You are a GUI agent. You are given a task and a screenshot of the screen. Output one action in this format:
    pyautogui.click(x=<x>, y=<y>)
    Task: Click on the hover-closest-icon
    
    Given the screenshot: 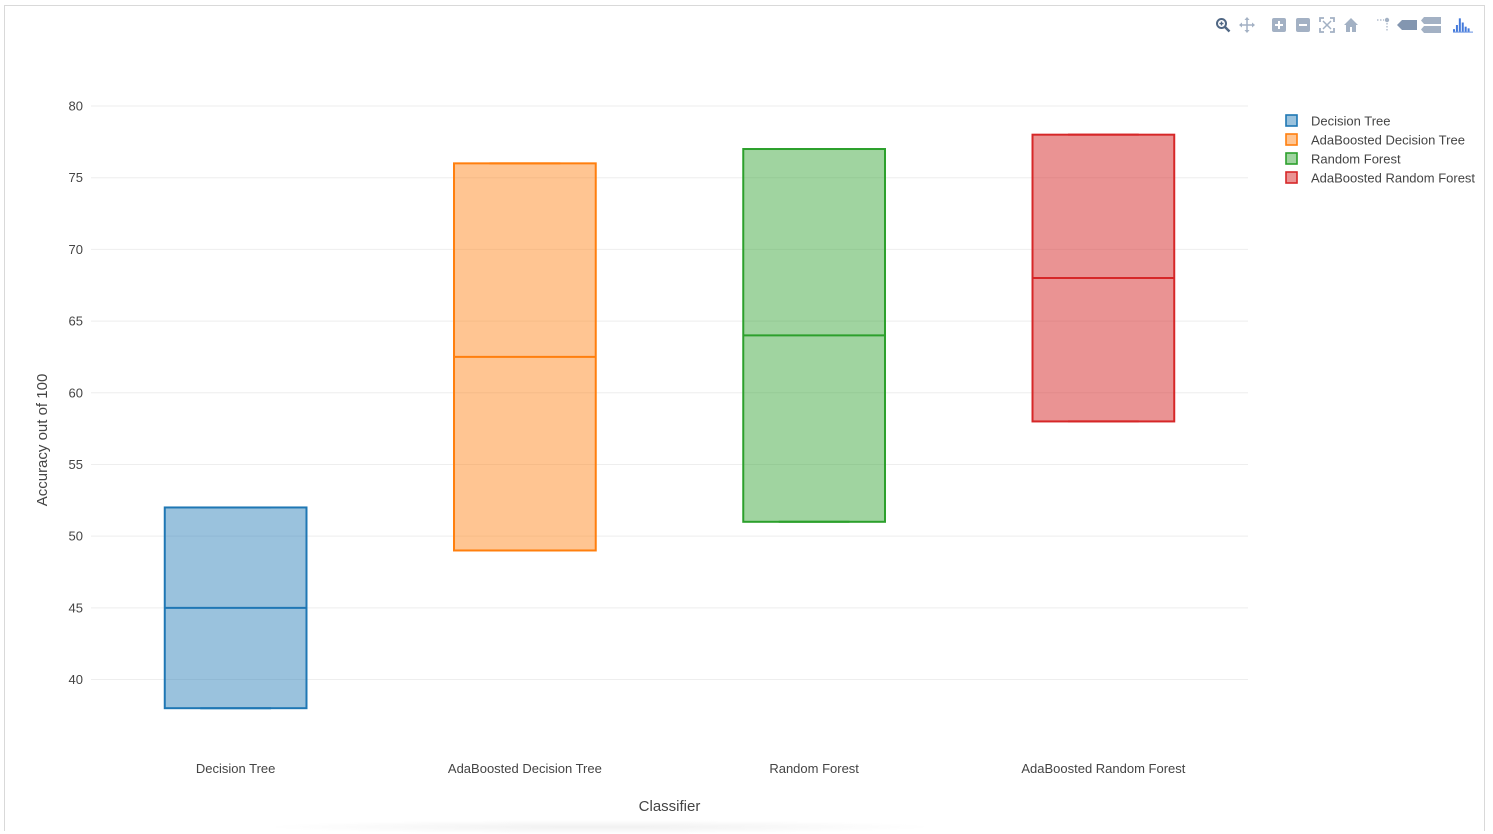 What is the action you would take?
    pyautogui.click(x=1407, y=25)
    